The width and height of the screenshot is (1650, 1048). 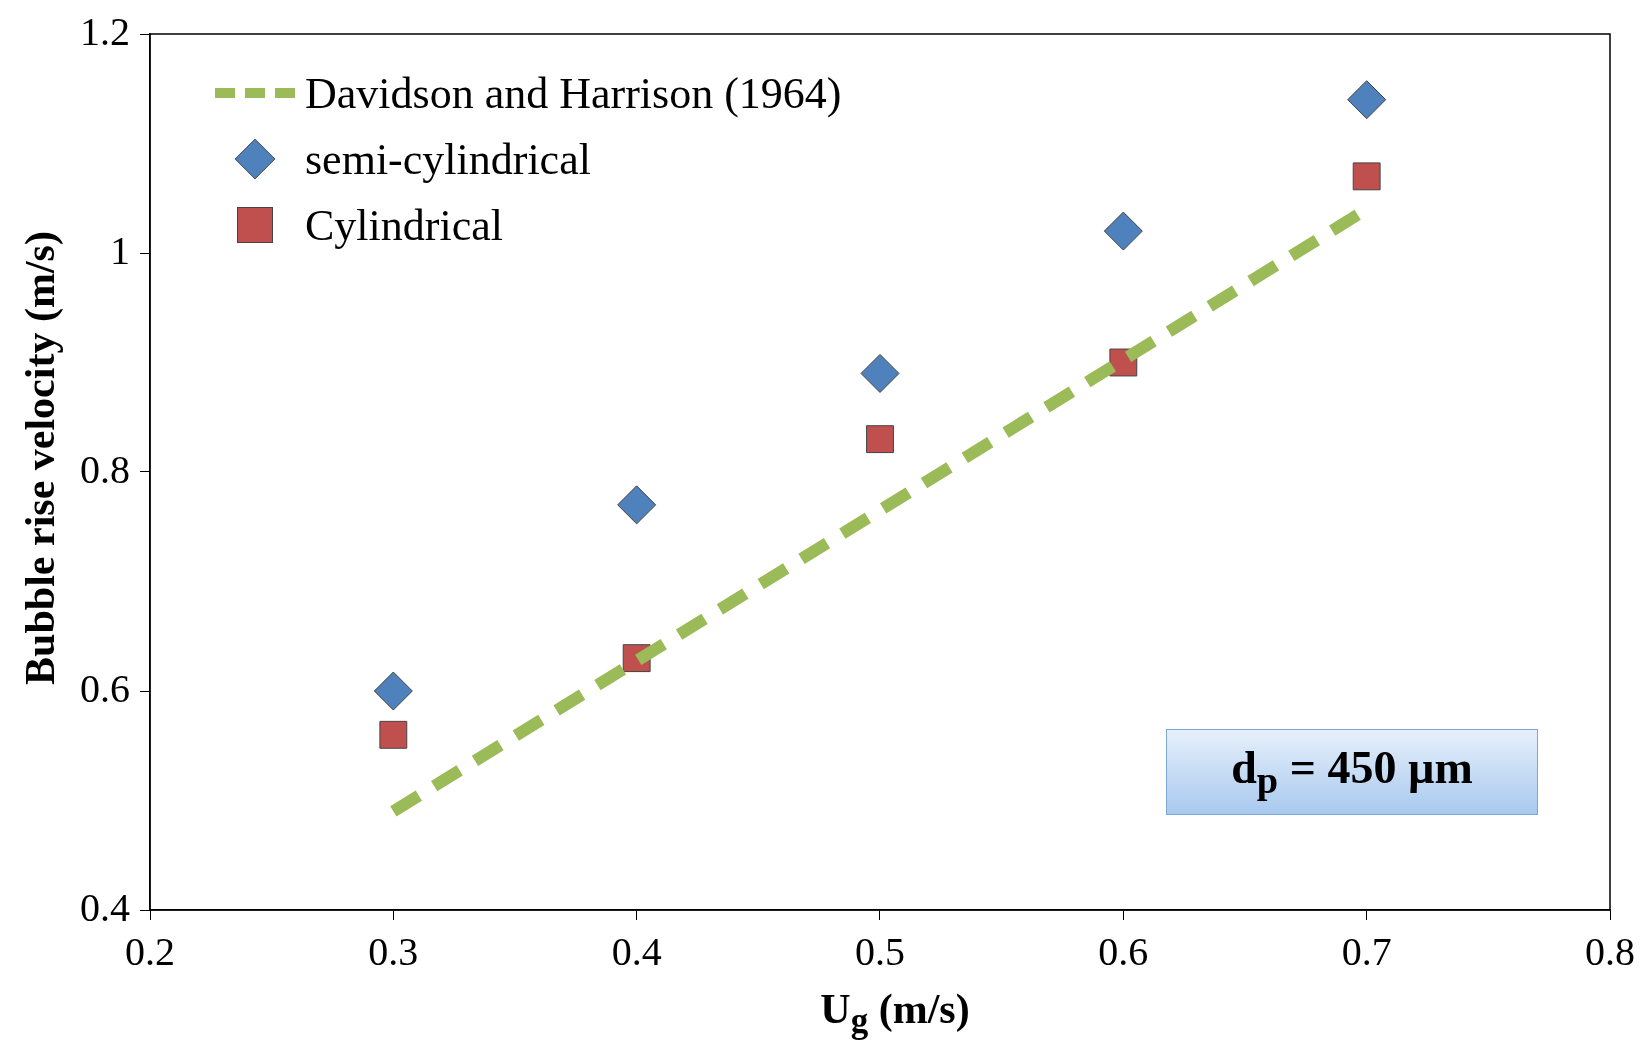 What do you see at coordinates (1123, 951) in the screenshot?
I see `x-tick-label: 0.6` at bounding box center [1123, 951].